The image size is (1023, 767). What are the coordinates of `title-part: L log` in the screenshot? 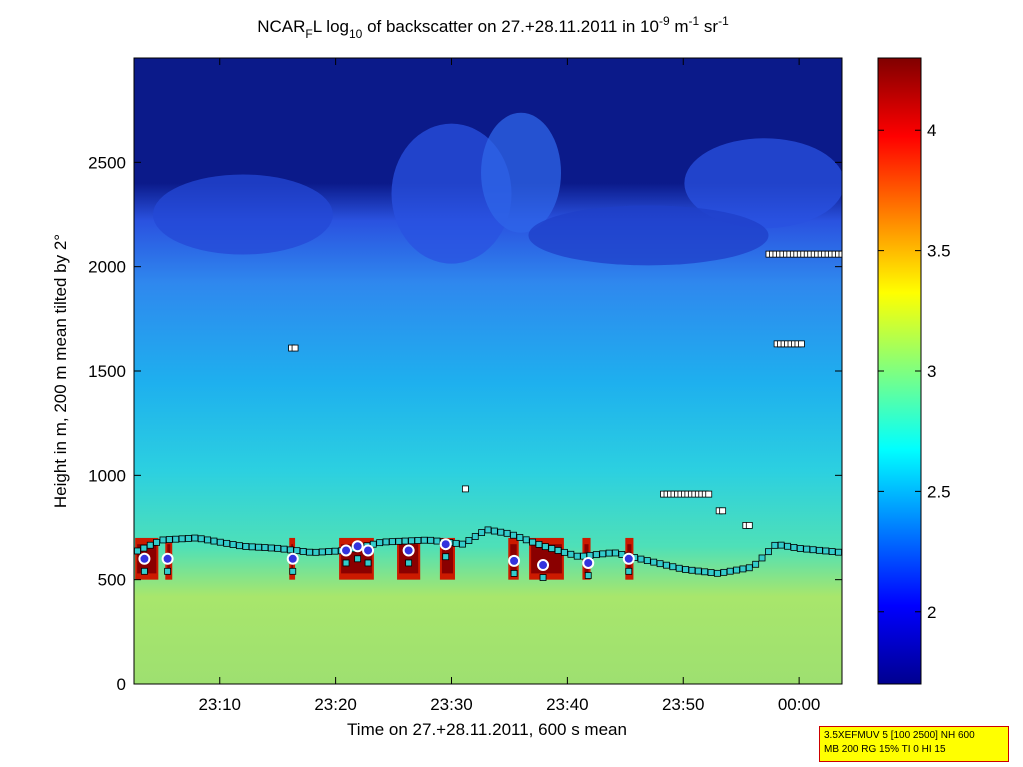 It's located at (331, 26).